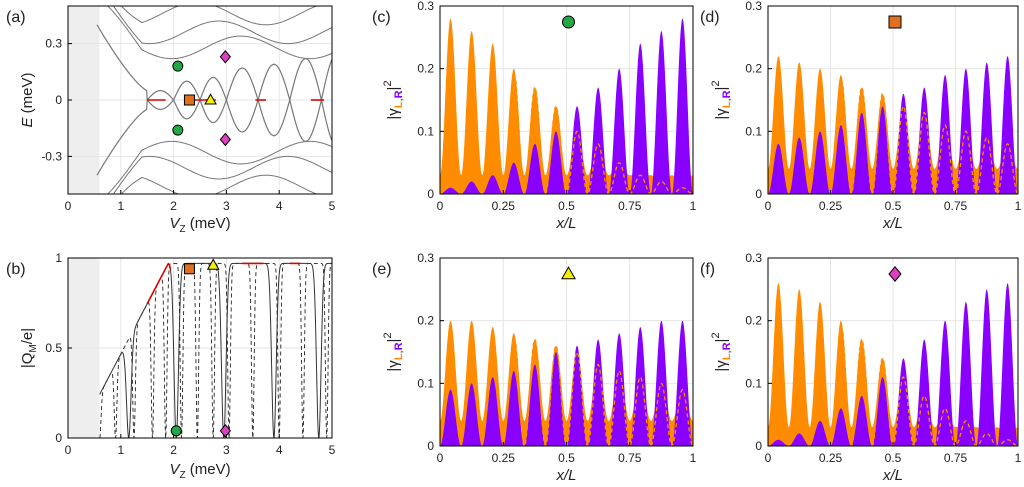 Image resolution: width=1024 pixels, height=487 pixels. What do you see at coordinates (831, 458) in the screenshot?
I see `x-tick-label-f-1: 0.25` at bounding box center [831, 458].